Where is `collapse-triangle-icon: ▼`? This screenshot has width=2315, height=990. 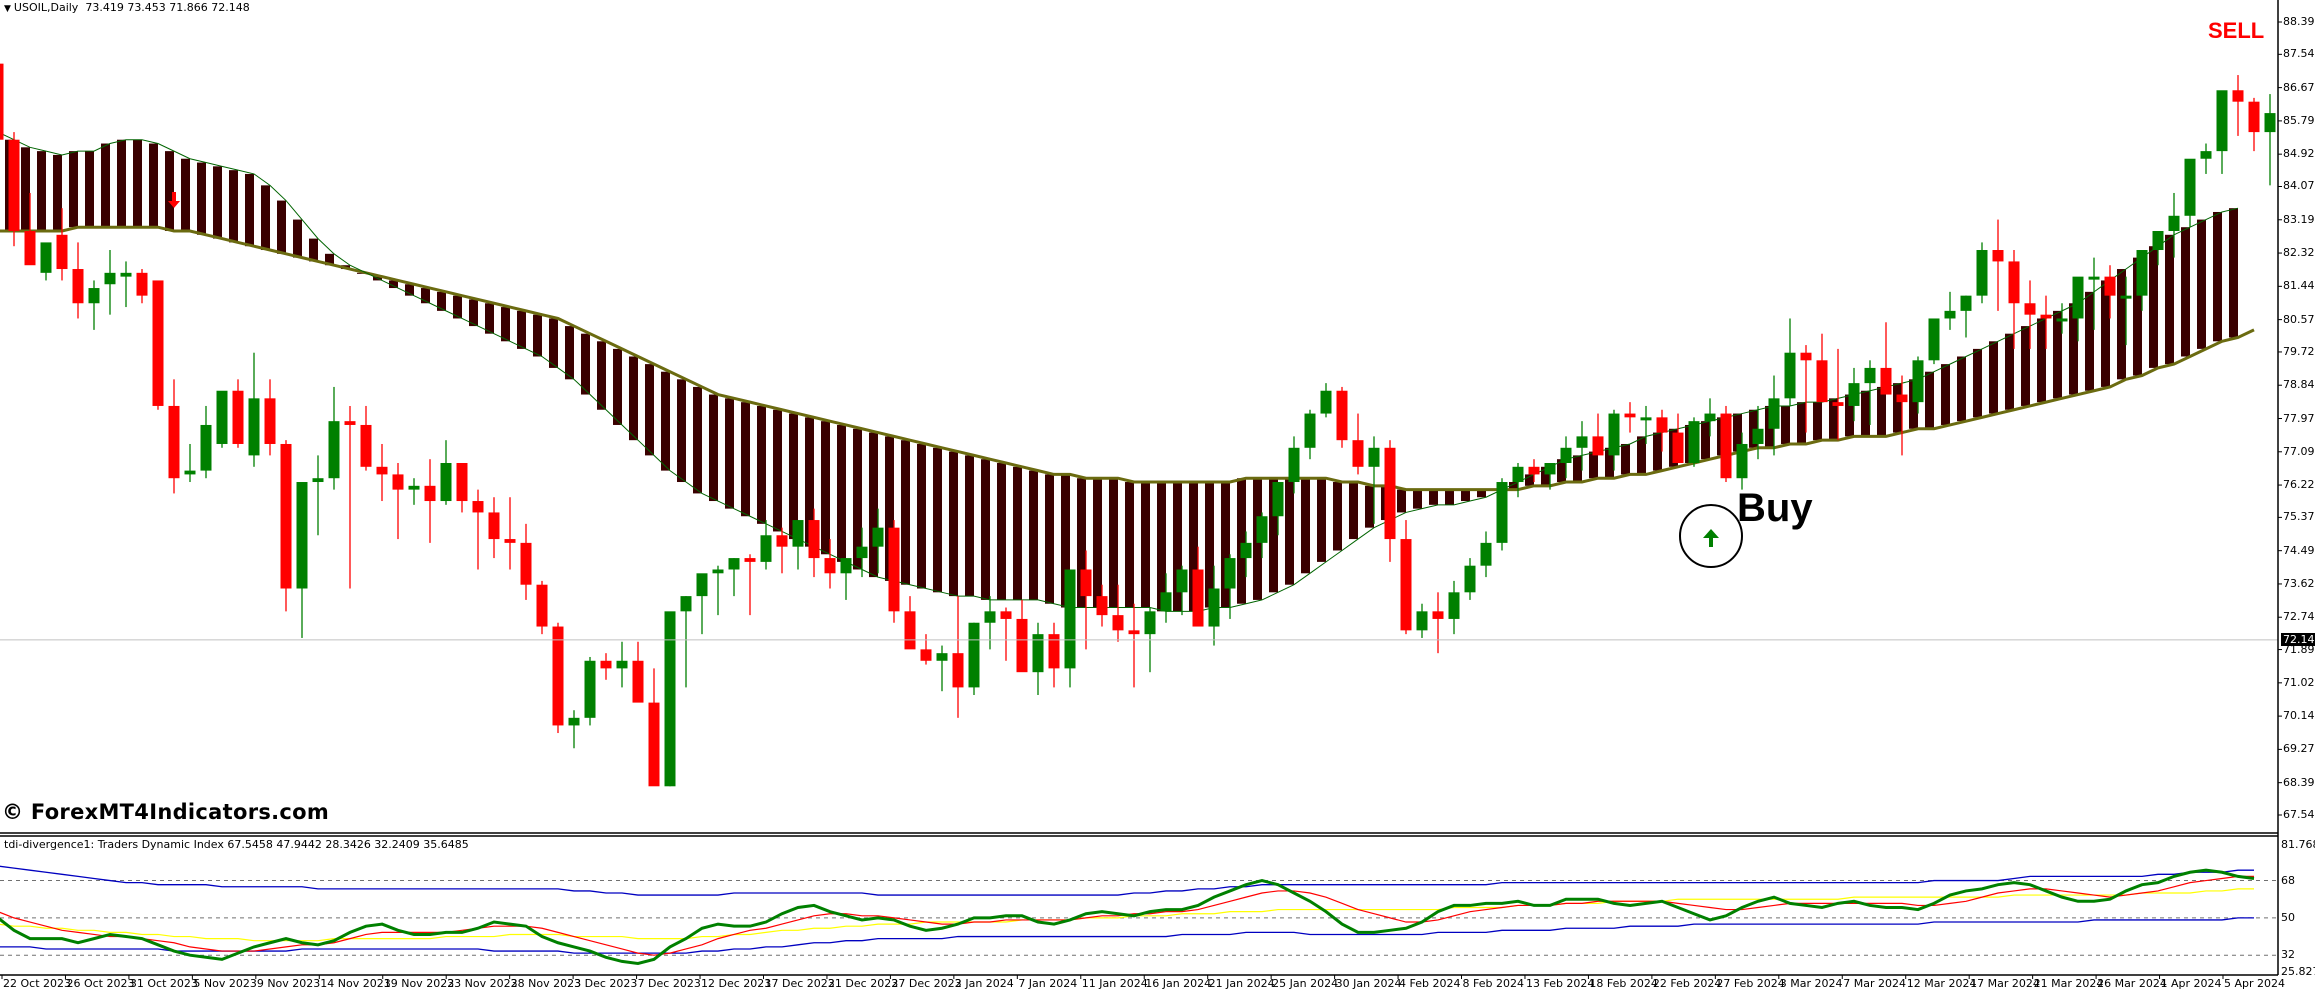
collapse-triangle-icon: ▼ is located at coordinates (7, 9).